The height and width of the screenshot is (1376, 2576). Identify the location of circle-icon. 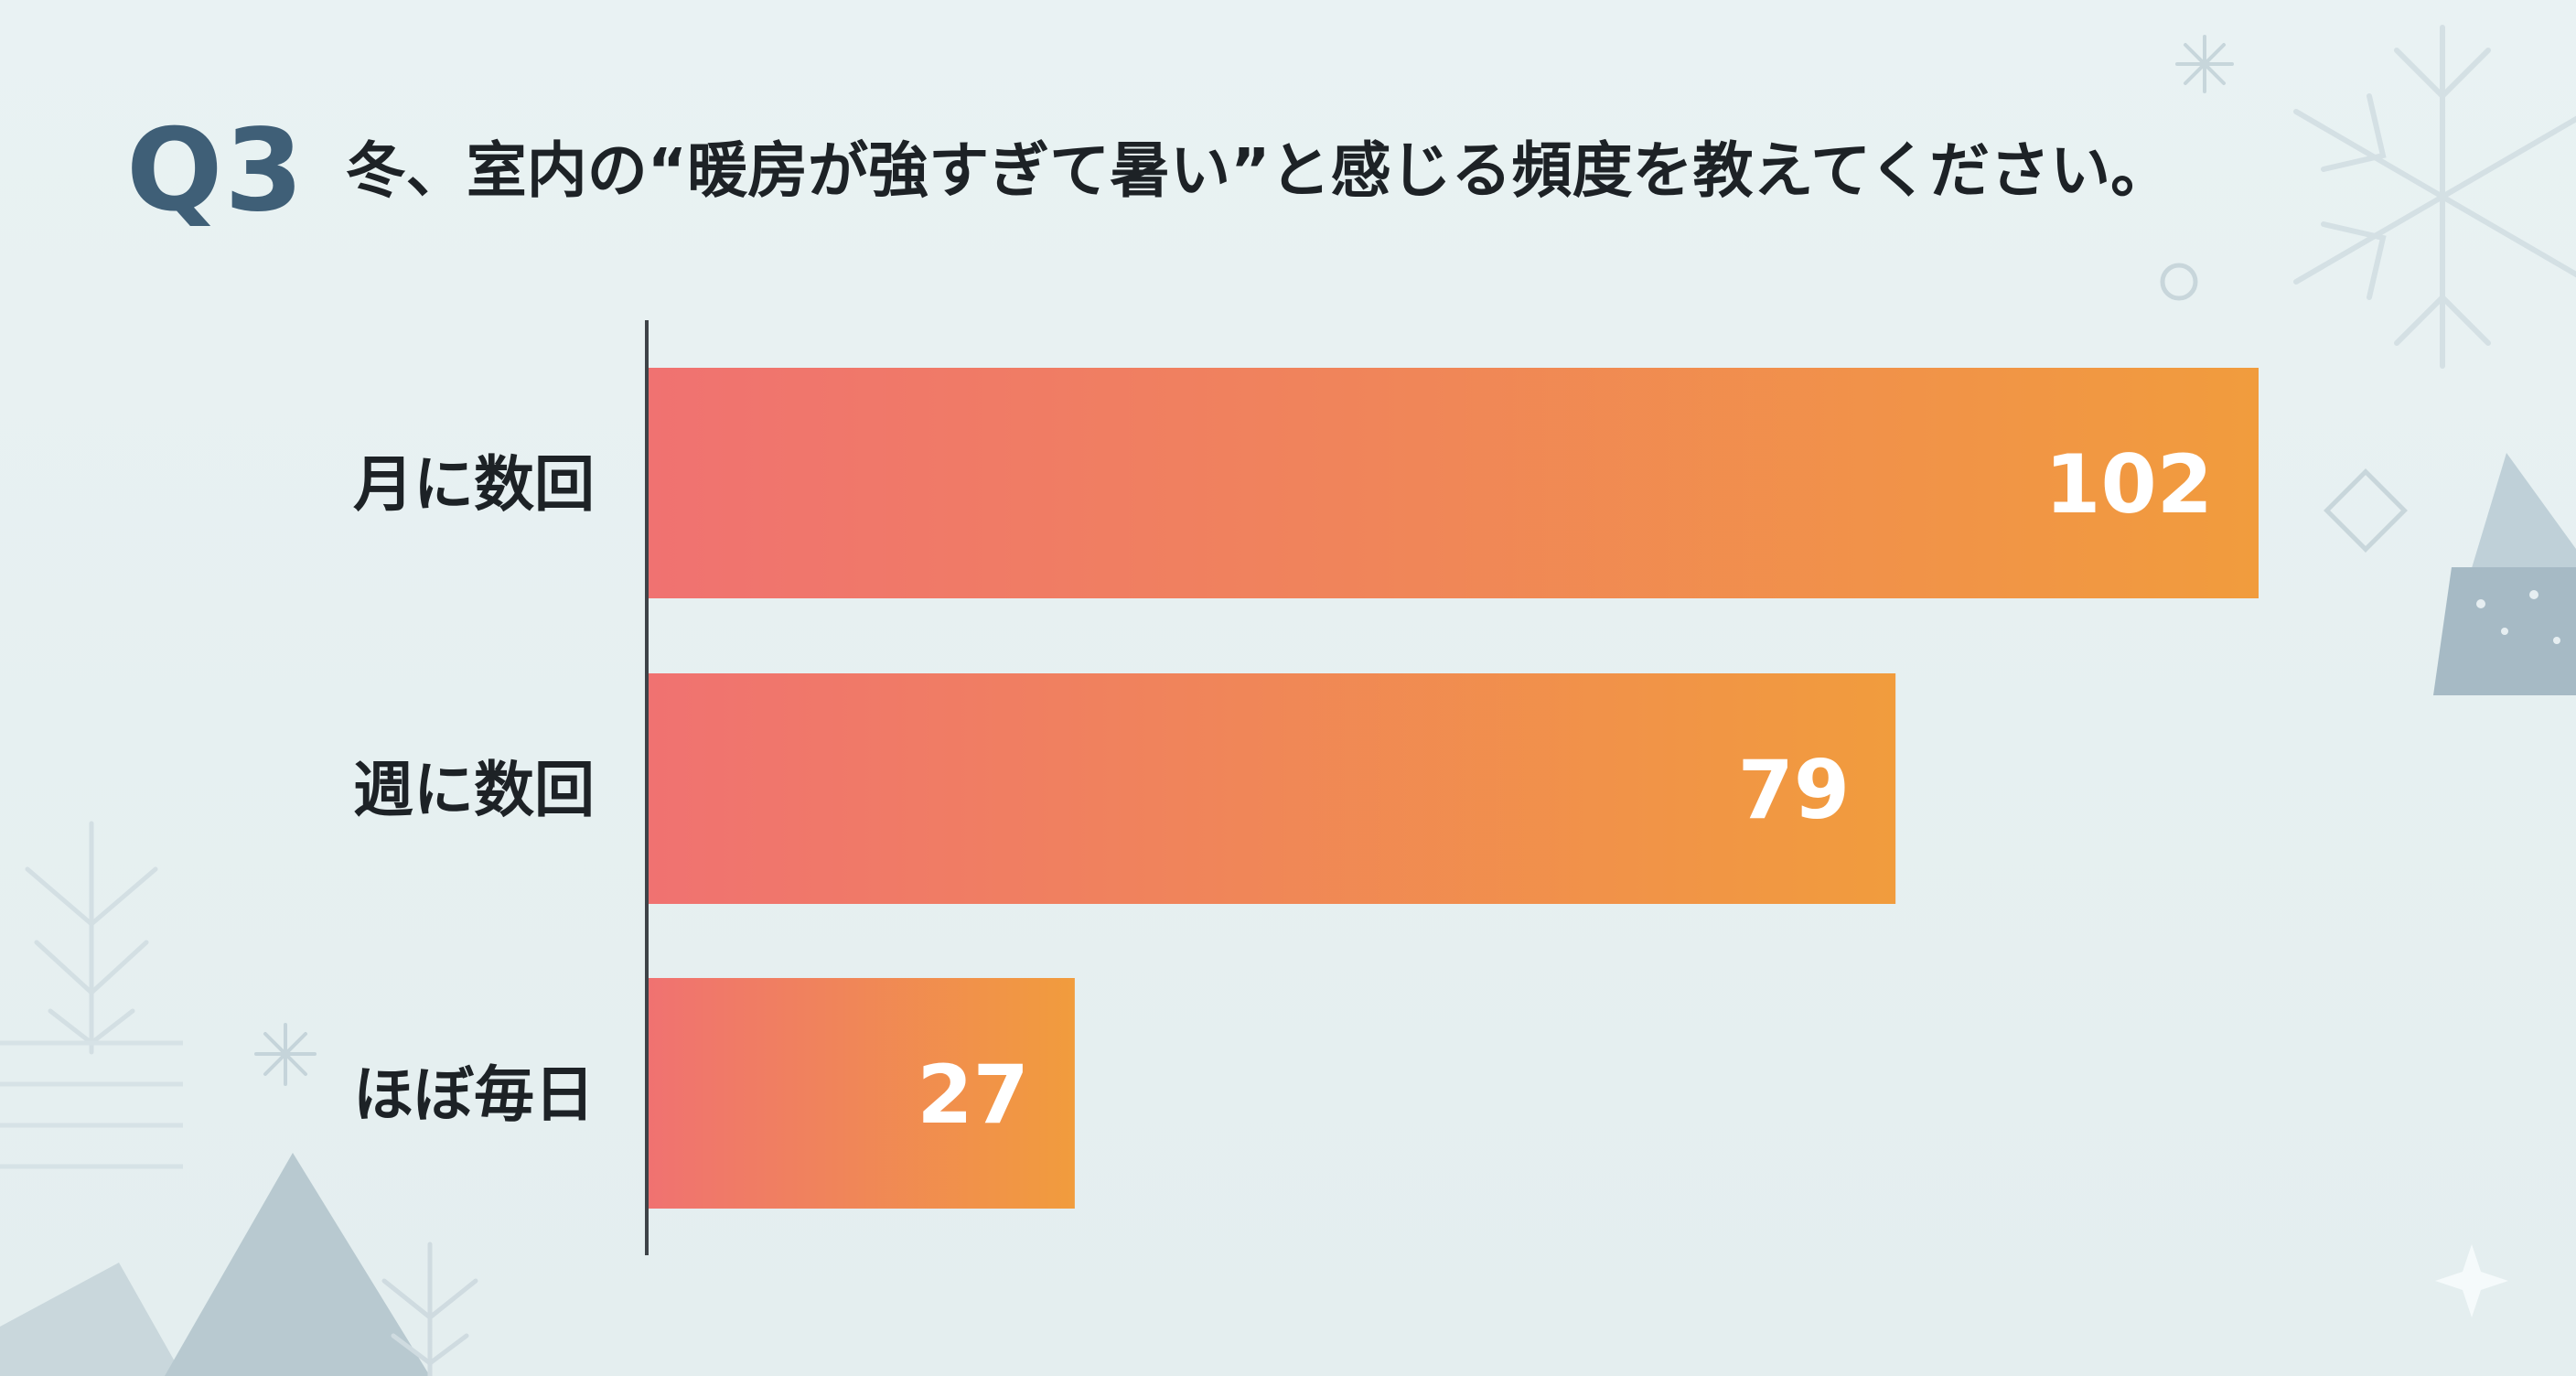
(2179, 282).